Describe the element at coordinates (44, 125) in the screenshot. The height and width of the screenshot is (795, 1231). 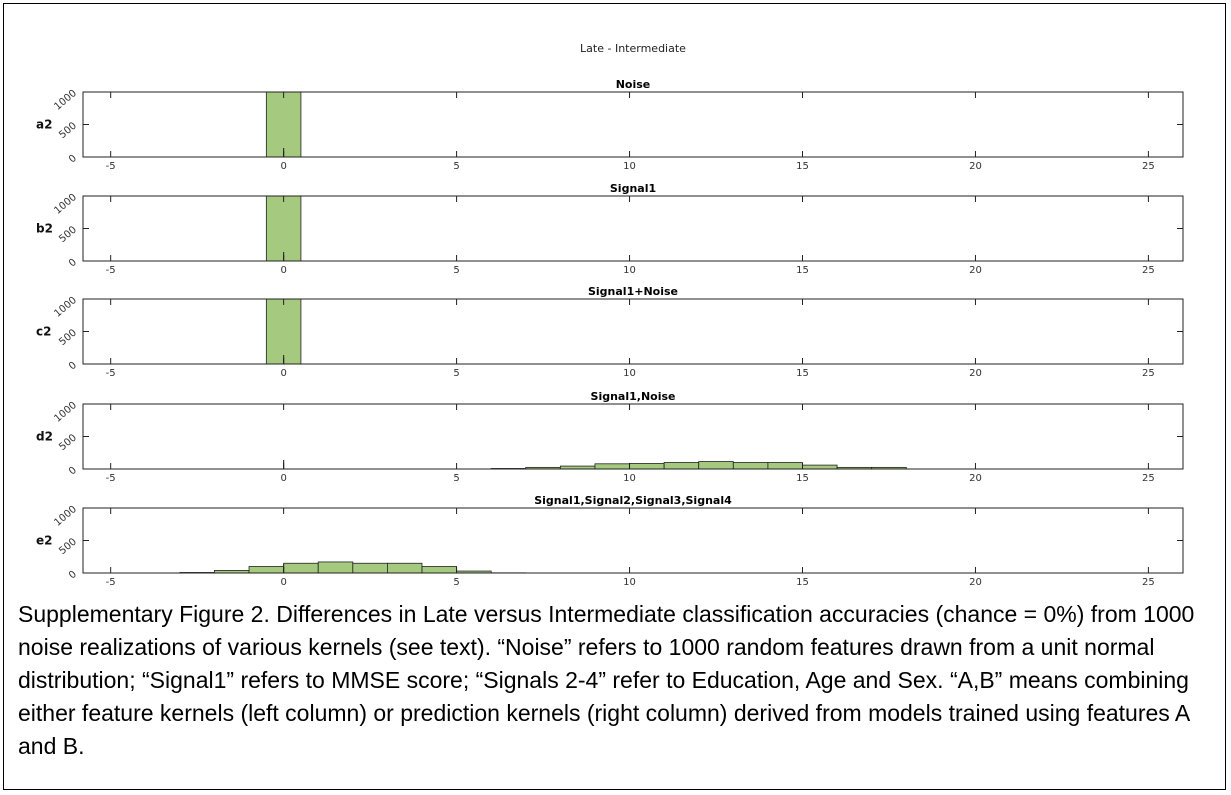
I see `panel-label-a2: a2` at that location.